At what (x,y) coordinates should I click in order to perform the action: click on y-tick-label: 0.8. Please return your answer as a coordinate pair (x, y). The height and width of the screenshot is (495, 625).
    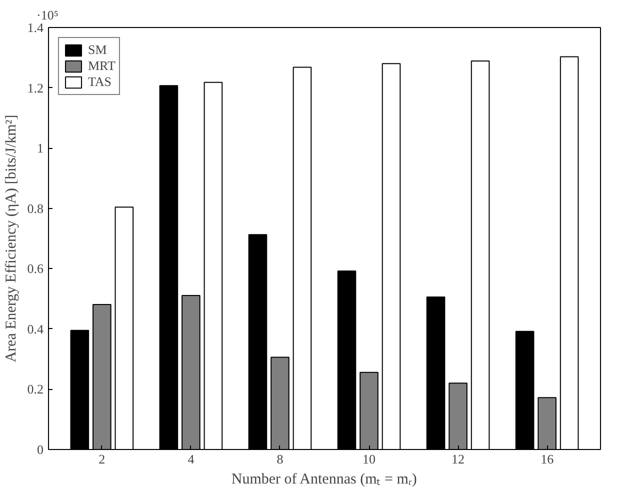
    Looking at the image, I should click on (35, 208).